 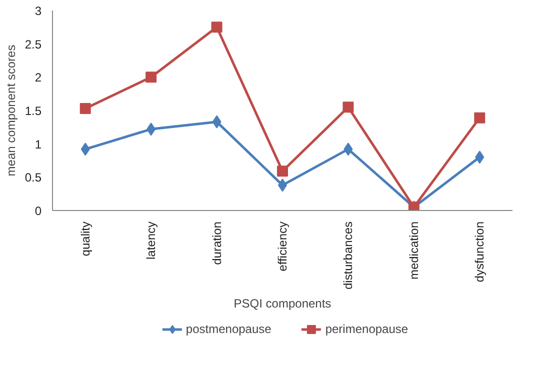 What do you see at coordinates (348, 255) in the screenshot?
I see `x-tick-label: disturbances` at bounding box center [348, 255].